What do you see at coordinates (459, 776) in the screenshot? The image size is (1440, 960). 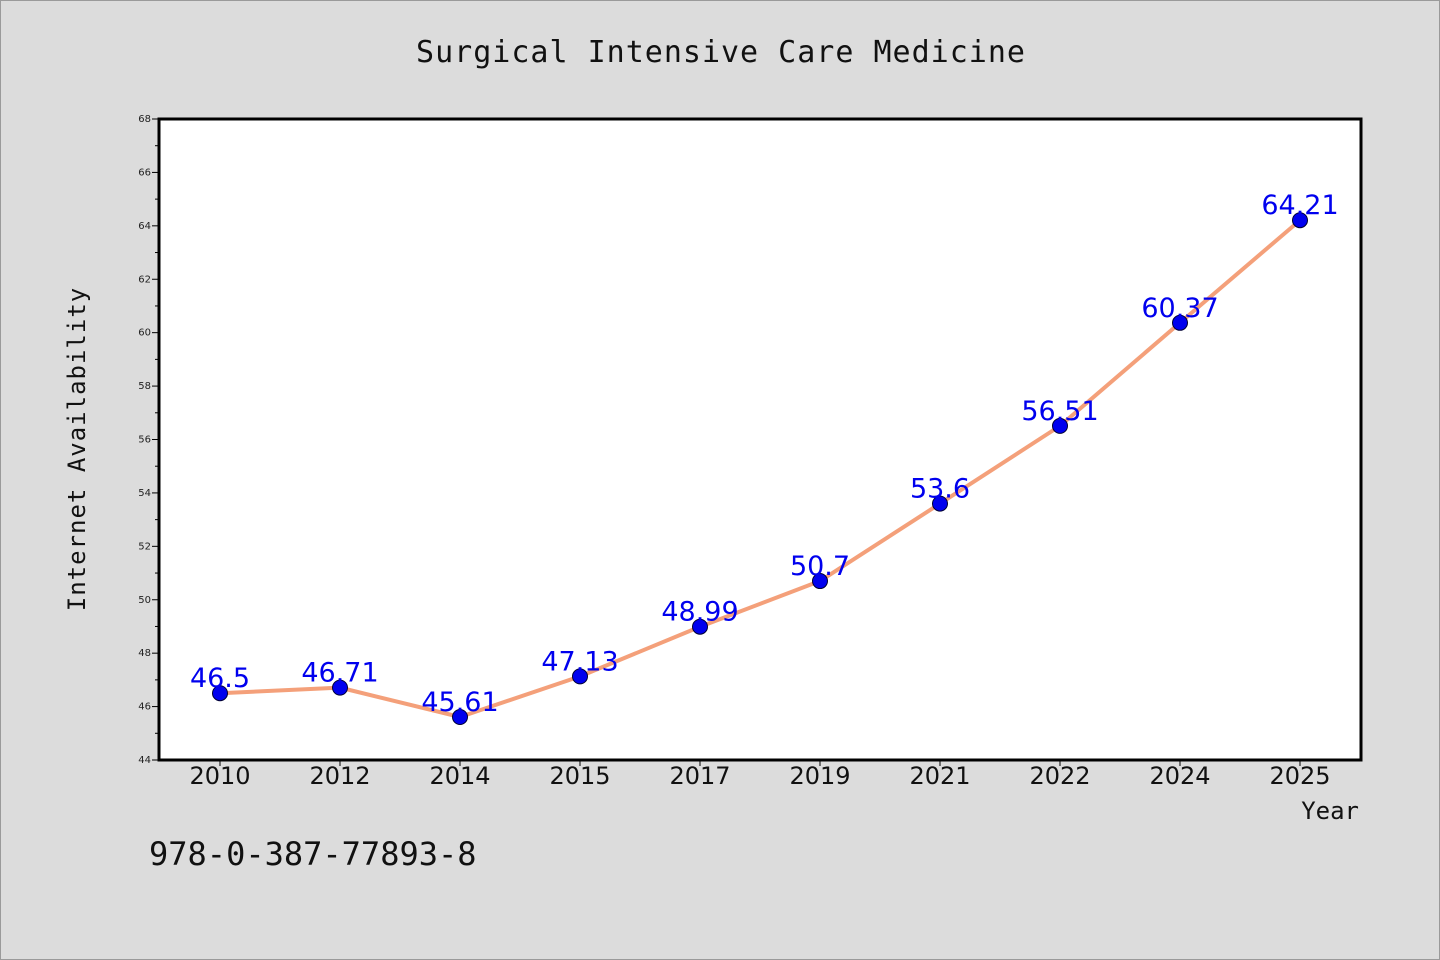 I see `x-tick-label: 2014` at bounding box center [459, 776].